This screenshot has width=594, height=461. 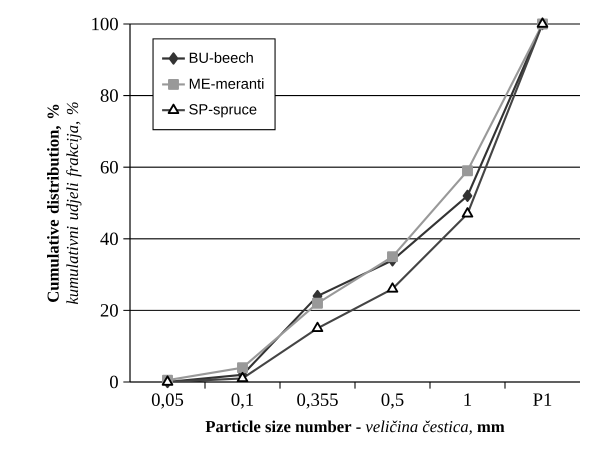 I want to click on y-axis-title: Cumulative distribution, % kumulativni udjeli frakcija, %, so click(x=64, y=203).